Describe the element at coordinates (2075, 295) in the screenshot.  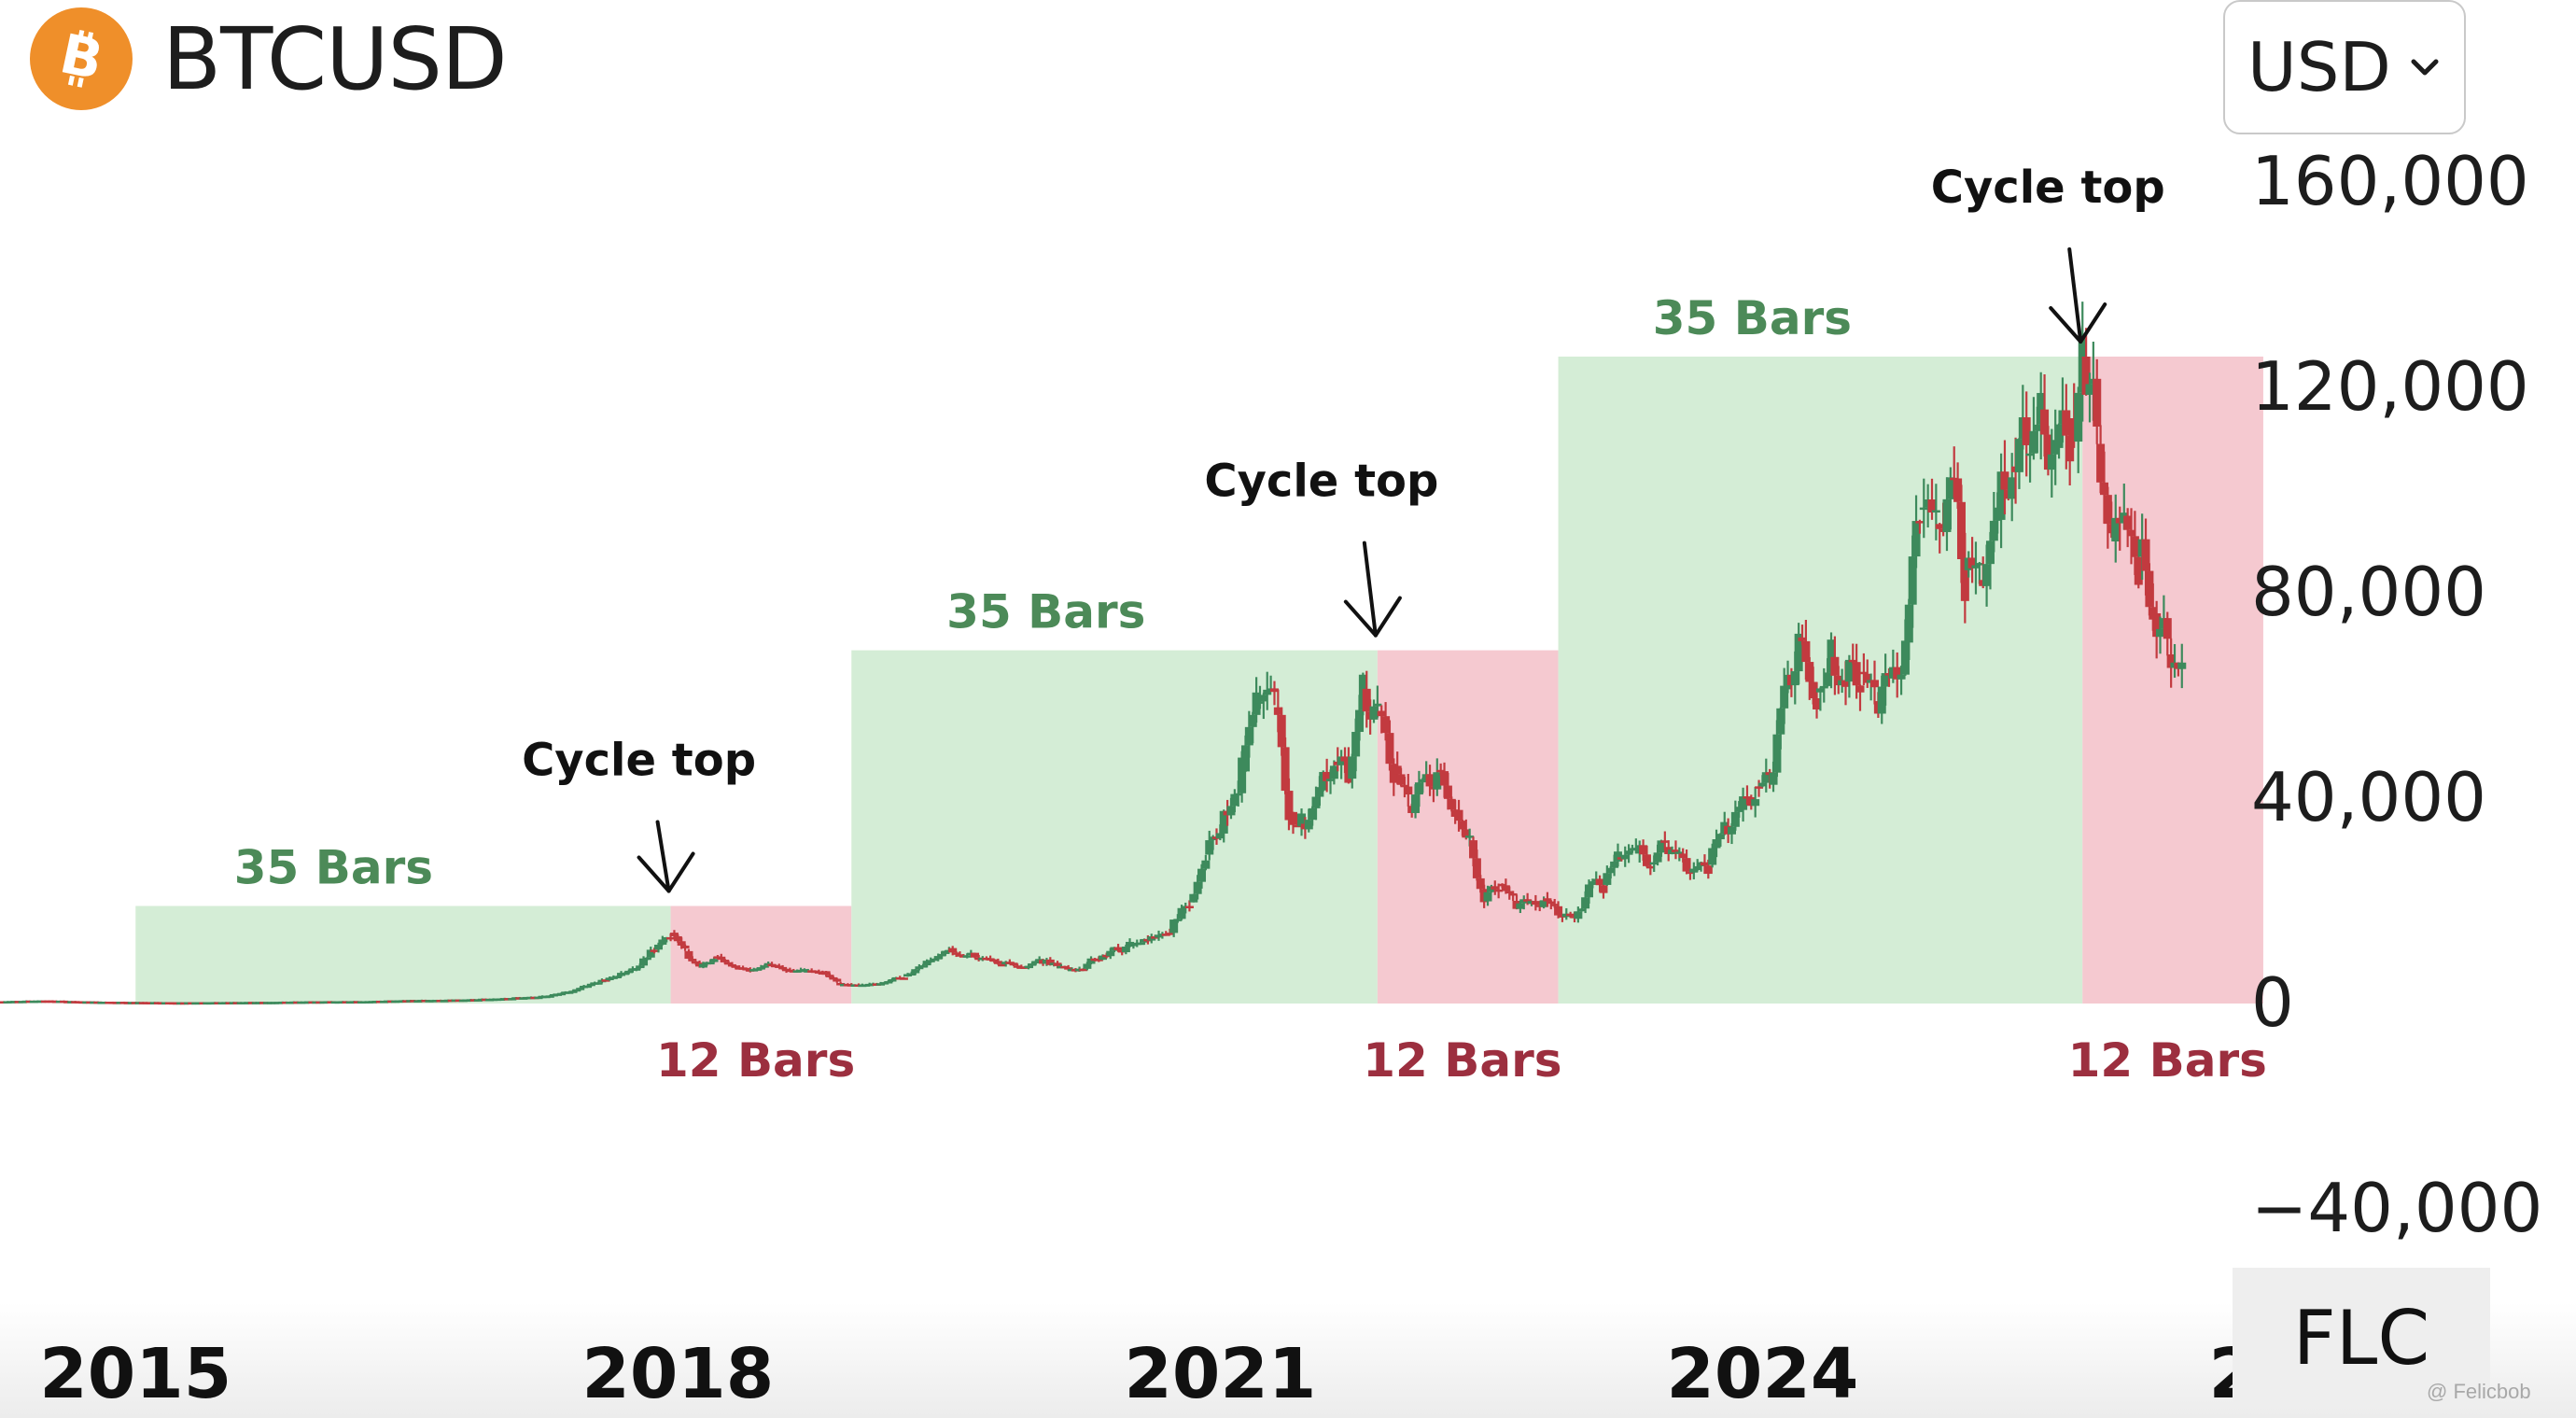
I see `cycle-top-arrow` at that location.